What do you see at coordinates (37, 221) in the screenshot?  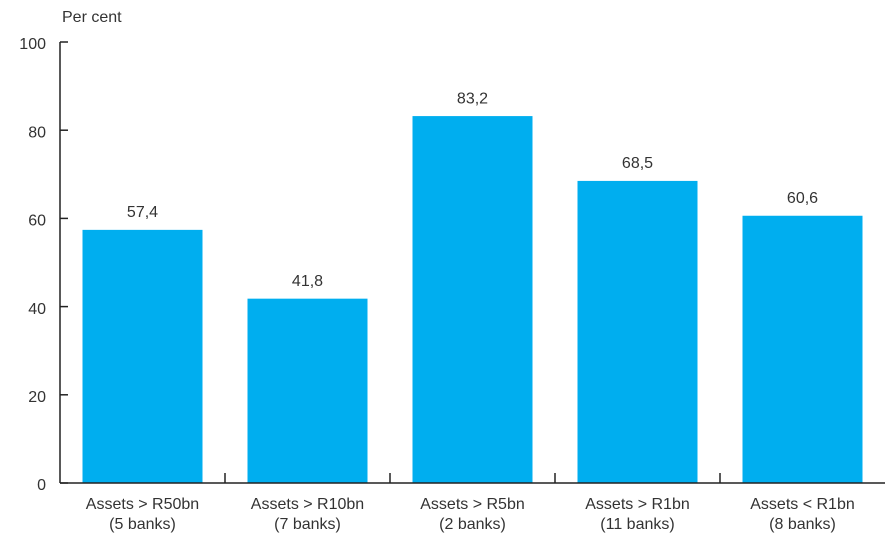 I see `y-tick-label: 60` at bounding box center [37, 221].